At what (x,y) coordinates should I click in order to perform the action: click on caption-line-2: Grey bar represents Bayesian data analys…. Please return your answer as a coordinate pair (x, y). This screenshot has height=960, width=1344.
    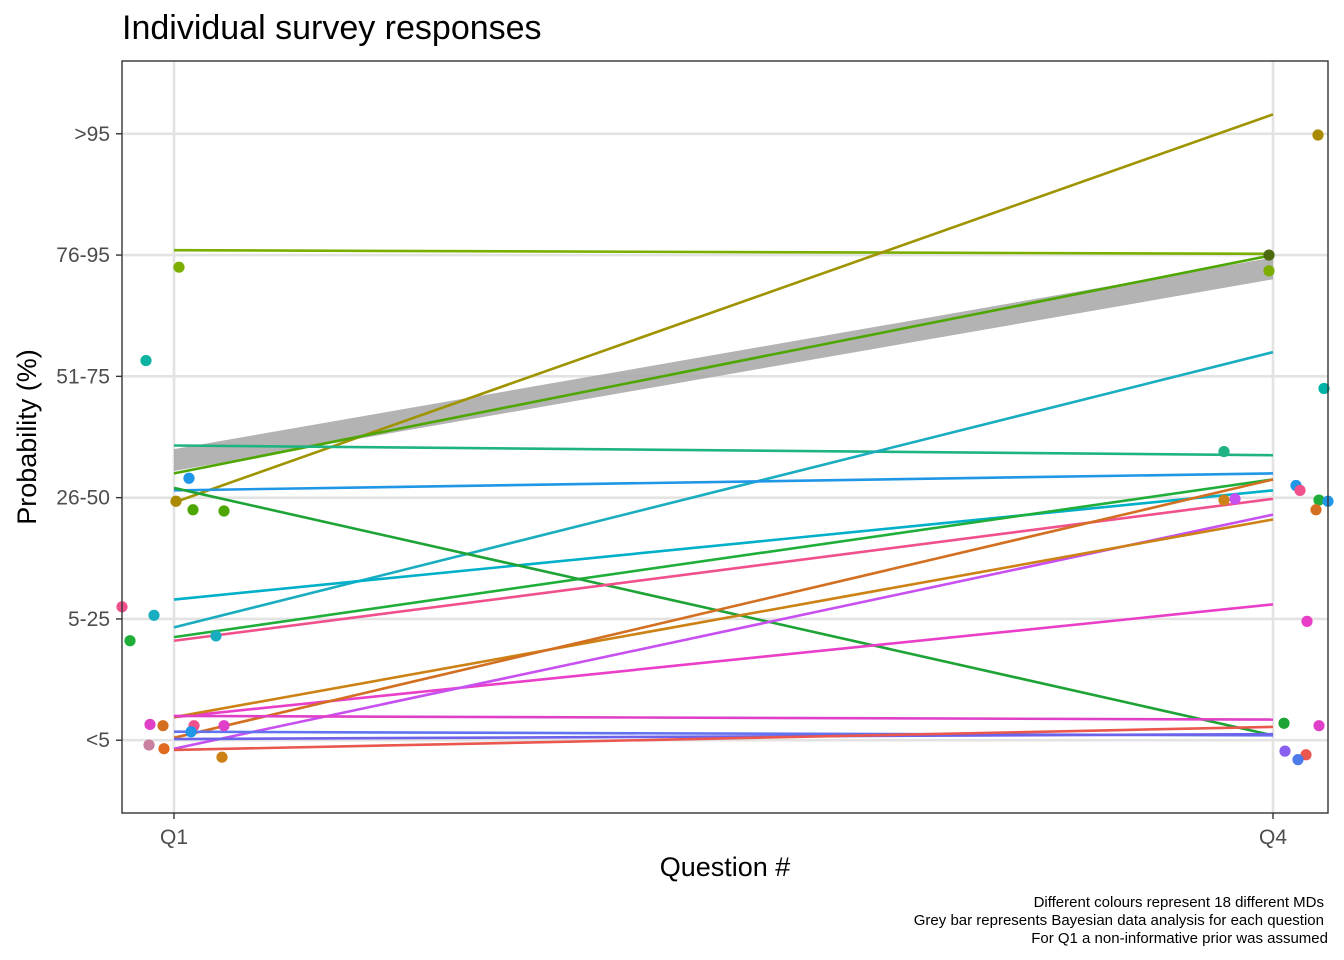
    Looking at the image, I should click on (1119, 920).